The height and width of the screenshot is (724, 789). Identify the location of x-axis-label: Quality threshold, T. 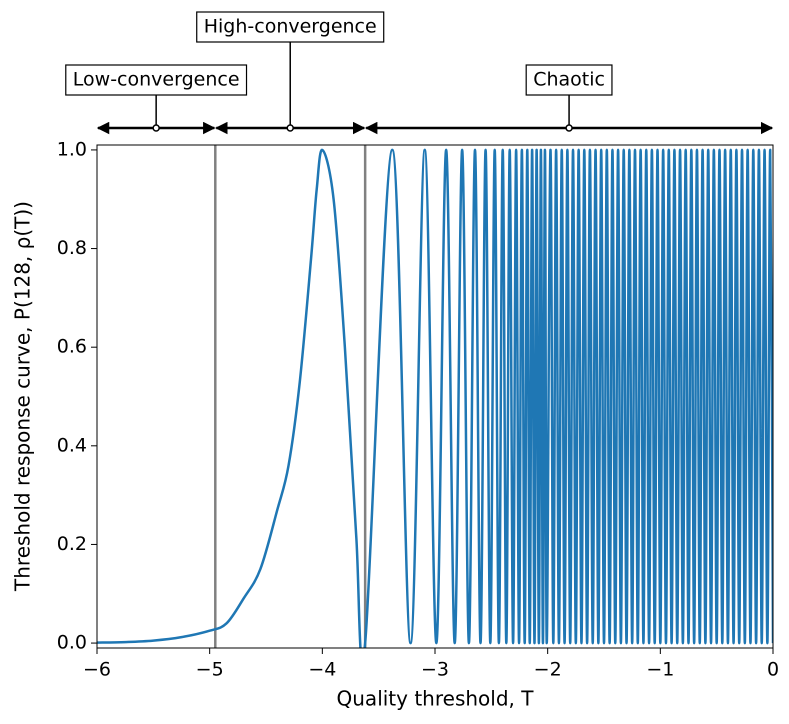
(436, 699).